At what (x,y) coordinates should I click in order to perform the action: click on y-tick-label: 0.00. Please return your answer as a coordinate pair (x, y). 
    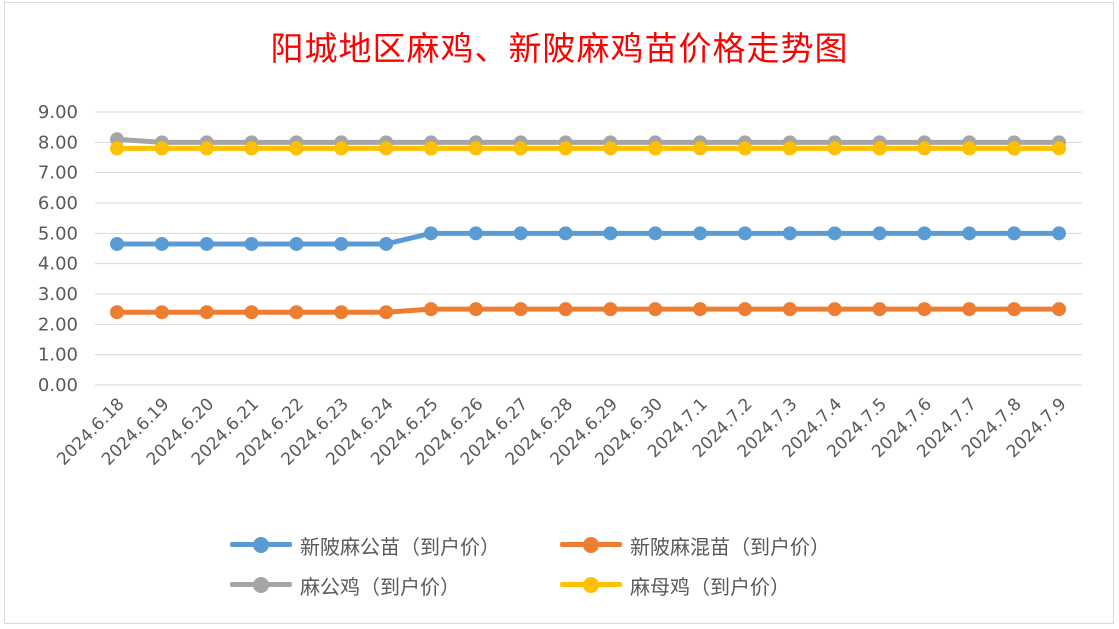
    Looking at the image, I should click on (58, 385).